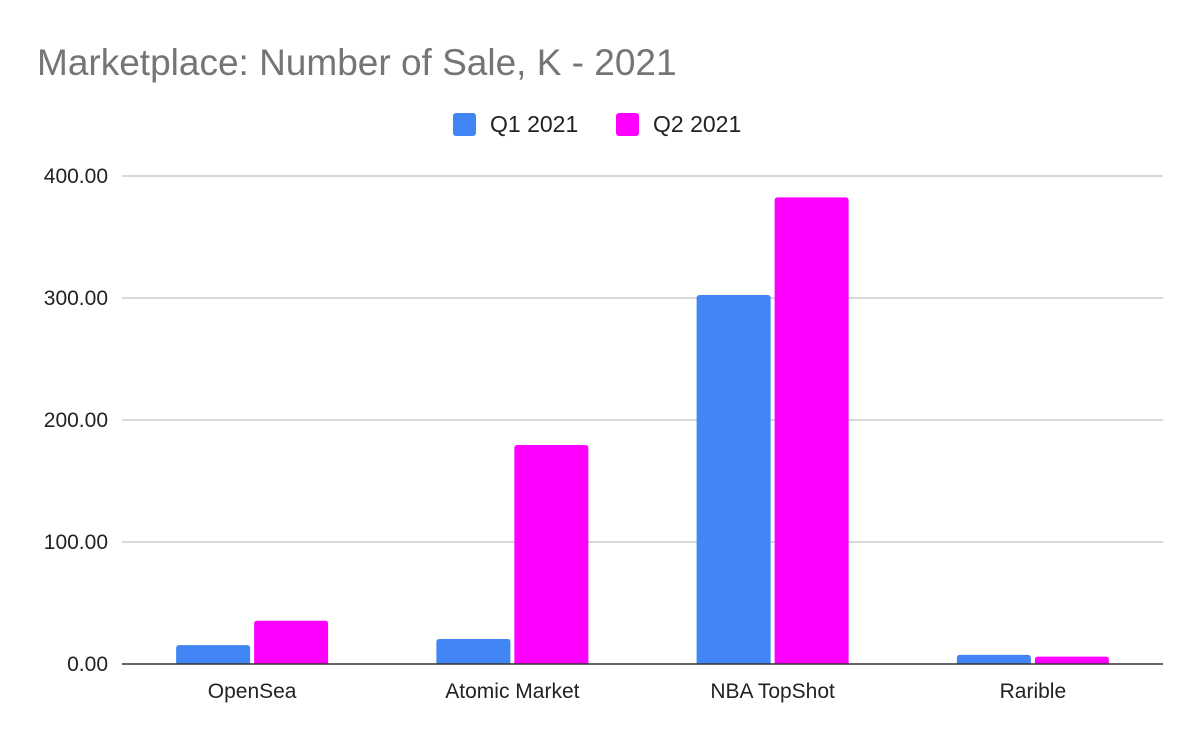 The image size is (1200, 742). What do you see at coordinates (733, 479) in the screenshot?
I see `bar-nba-topshot-q1-2021` at bounding box center [733, 479].